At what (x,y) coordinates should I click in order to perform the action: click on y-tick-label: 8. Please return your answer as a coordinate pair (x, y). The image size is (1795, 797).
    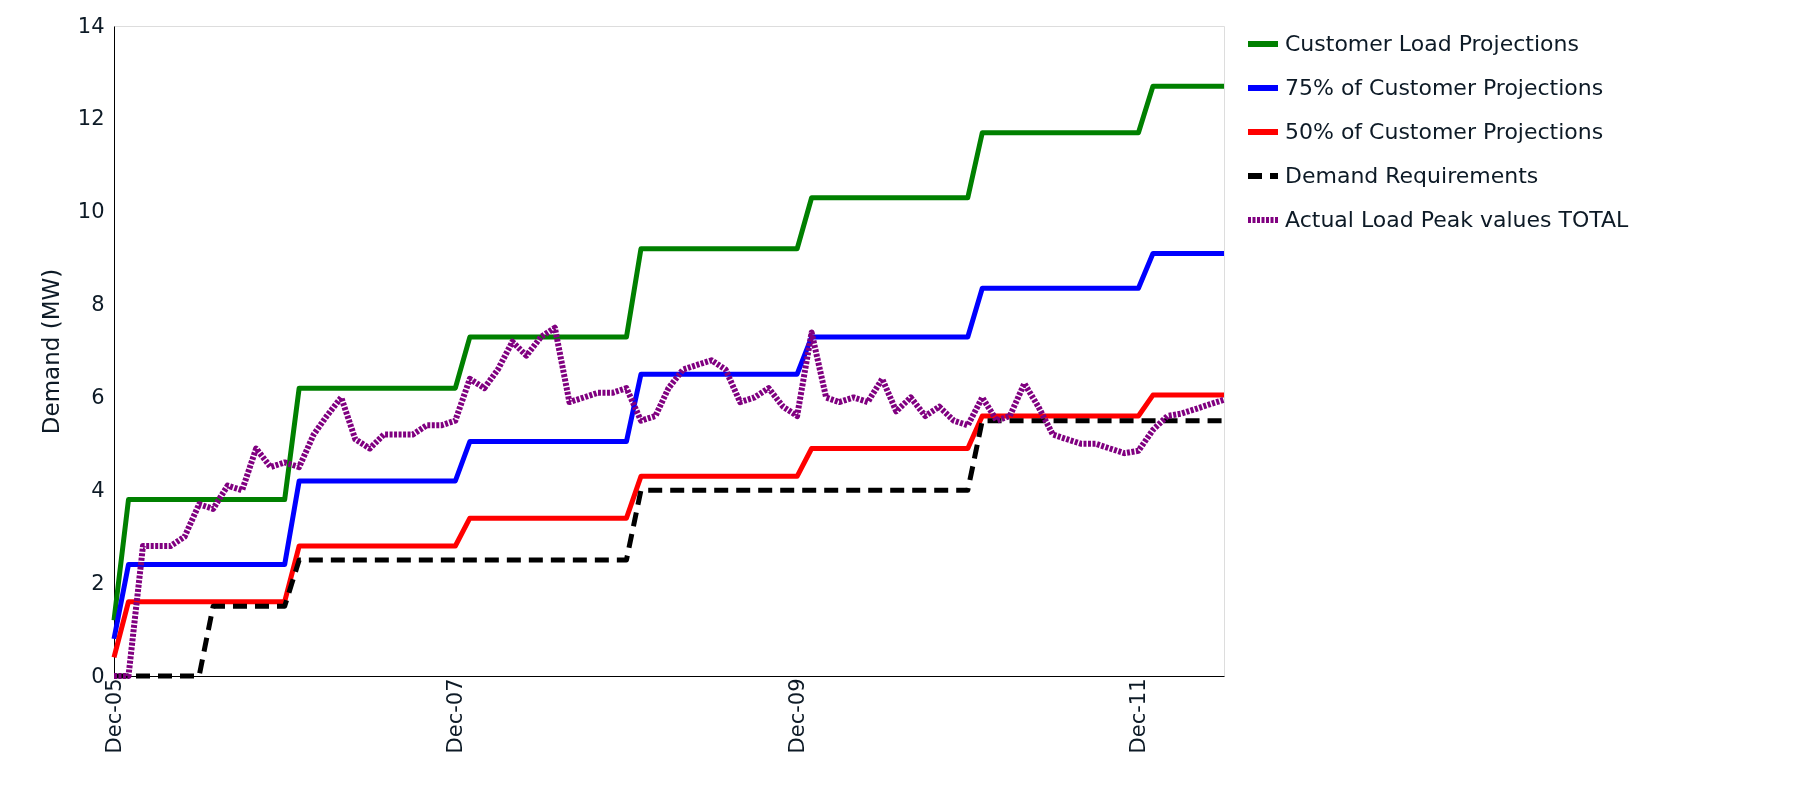
    Looking at the image, I should click on (98, 304).